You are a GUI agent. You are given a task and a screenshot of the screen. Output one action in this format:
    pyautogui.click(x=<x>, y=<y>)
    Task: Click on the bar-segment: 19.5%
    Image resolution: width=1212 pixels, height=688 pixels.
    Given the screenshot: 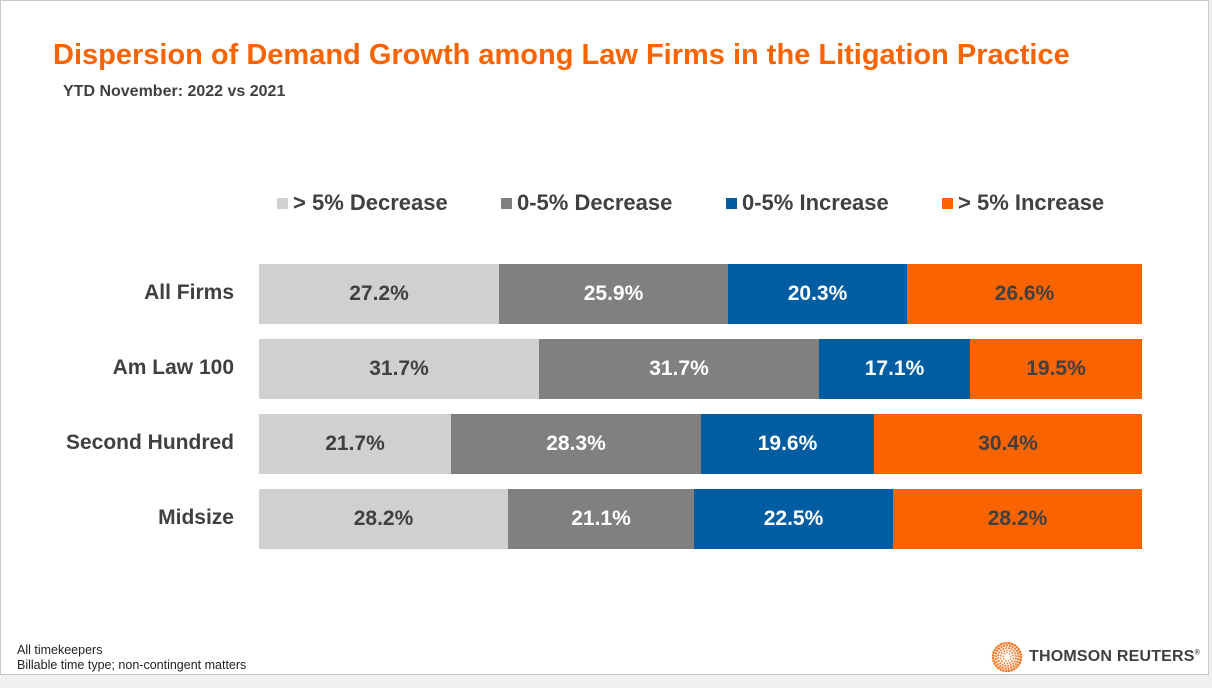 What is the action you would take?
    pyautogui.click(x=1056, y=369)
    